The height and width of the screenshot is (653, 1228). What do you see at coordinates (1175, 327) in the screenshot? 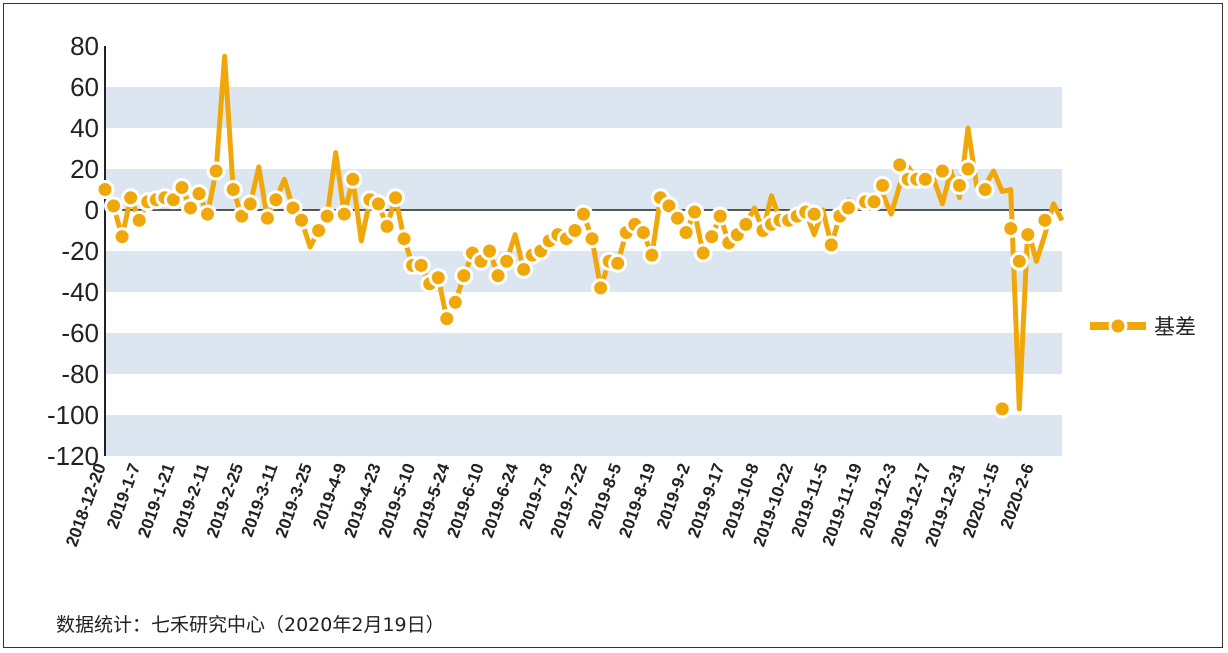
I see `legend-label: 基差` at bounding box center [1175, 327].